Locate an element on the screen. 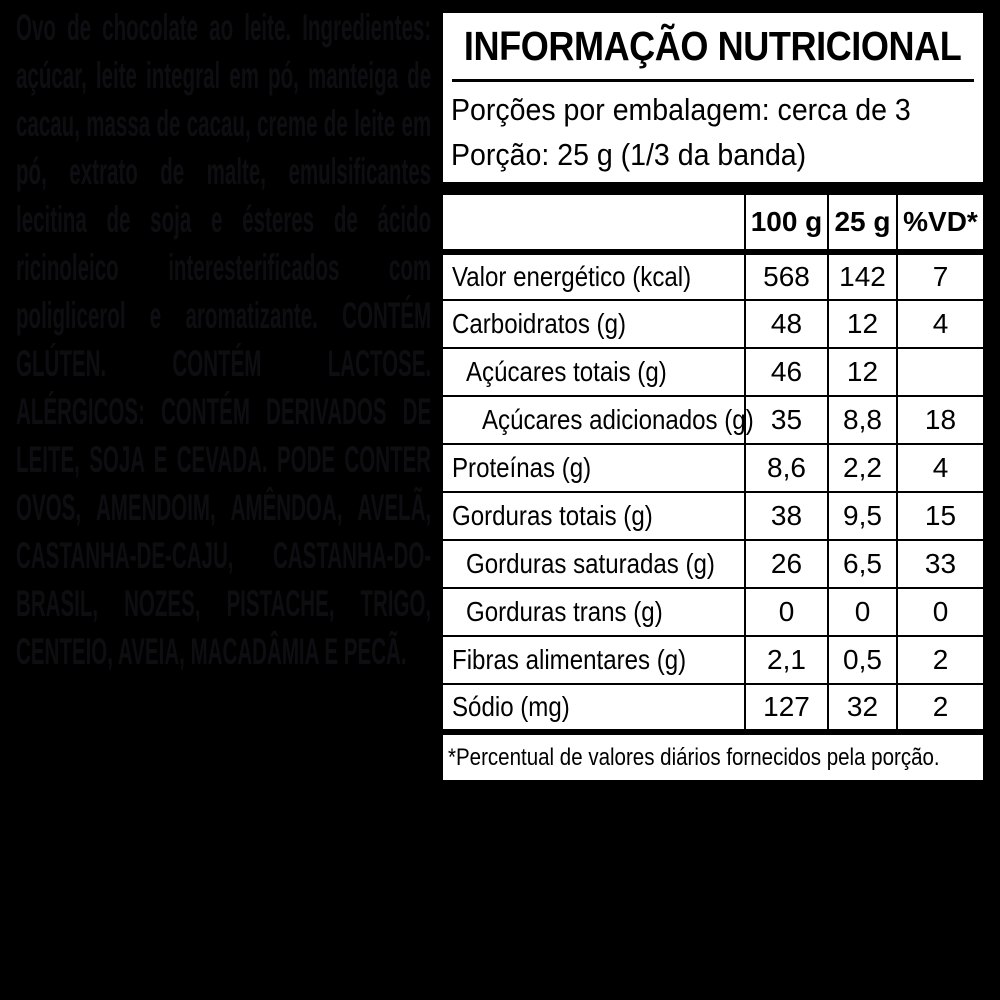 The width and height of the screenshot is (1000, 1000). nutrient-label-text: Fibras alimentares (g) is located at coordinates (569, 659).